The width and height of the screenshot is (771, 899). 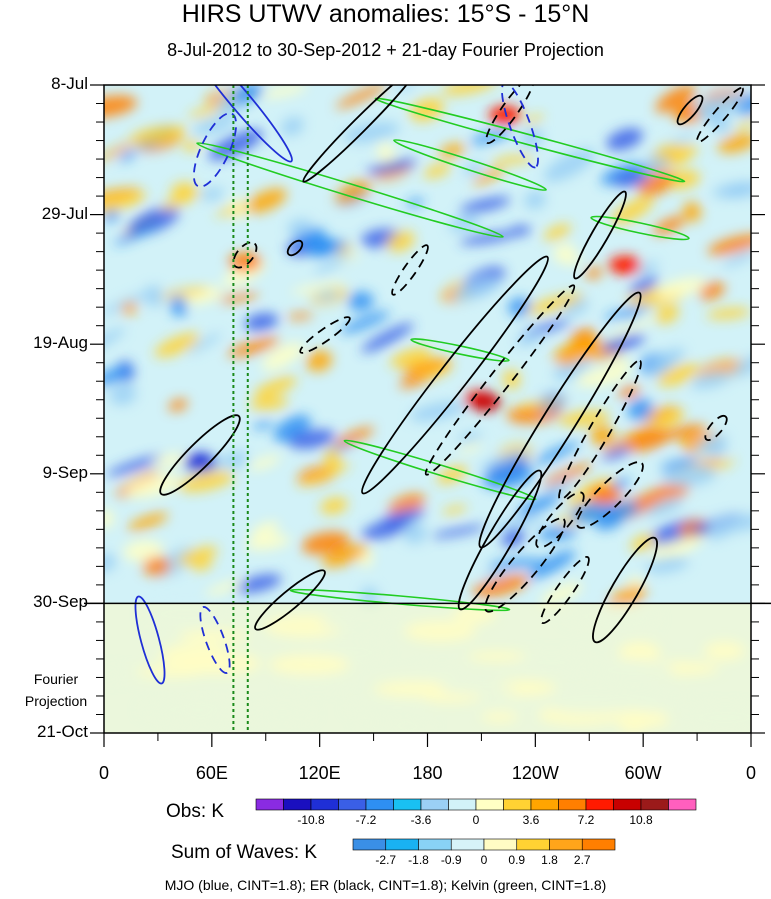 What do you see at coordinates (418, 860) in the screenshot?
I see `waves-colorbar-tick-label: -1.8` at bounding box center [418, 860].